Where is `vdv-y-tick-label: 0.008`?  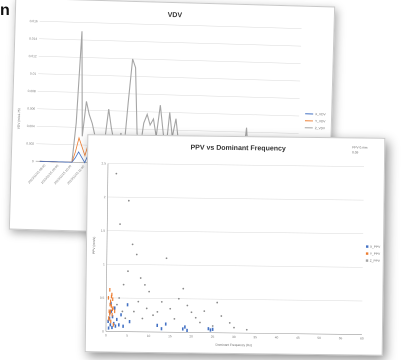 vdv-y-tick-label: 0.008 is located at coordinates (32, 91).